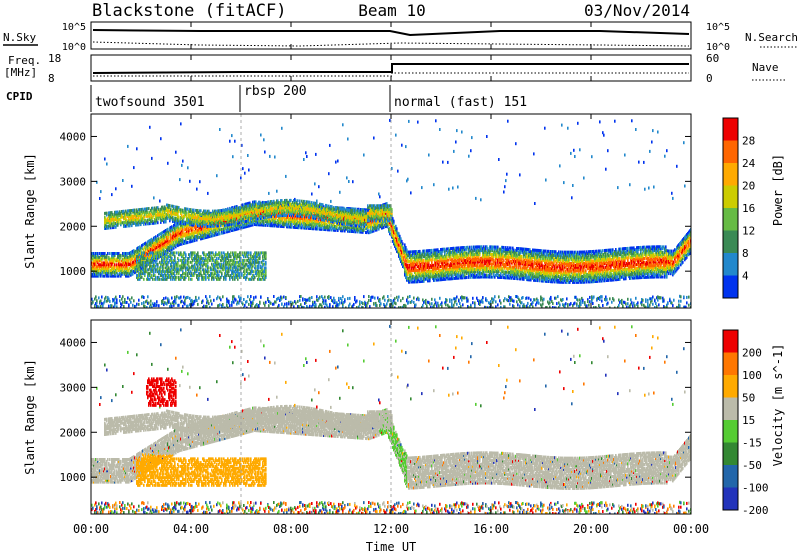  What do you see at coordinates (145, 247) in the screenshot?
I see `power-cell-1910` at bounding box center [145, 247].